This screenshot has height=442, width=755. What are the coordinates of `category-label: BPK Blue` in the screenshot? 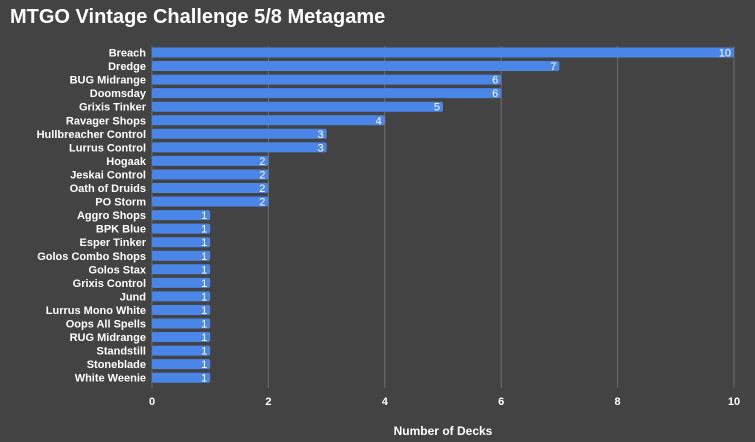 It's located at (121, 230).